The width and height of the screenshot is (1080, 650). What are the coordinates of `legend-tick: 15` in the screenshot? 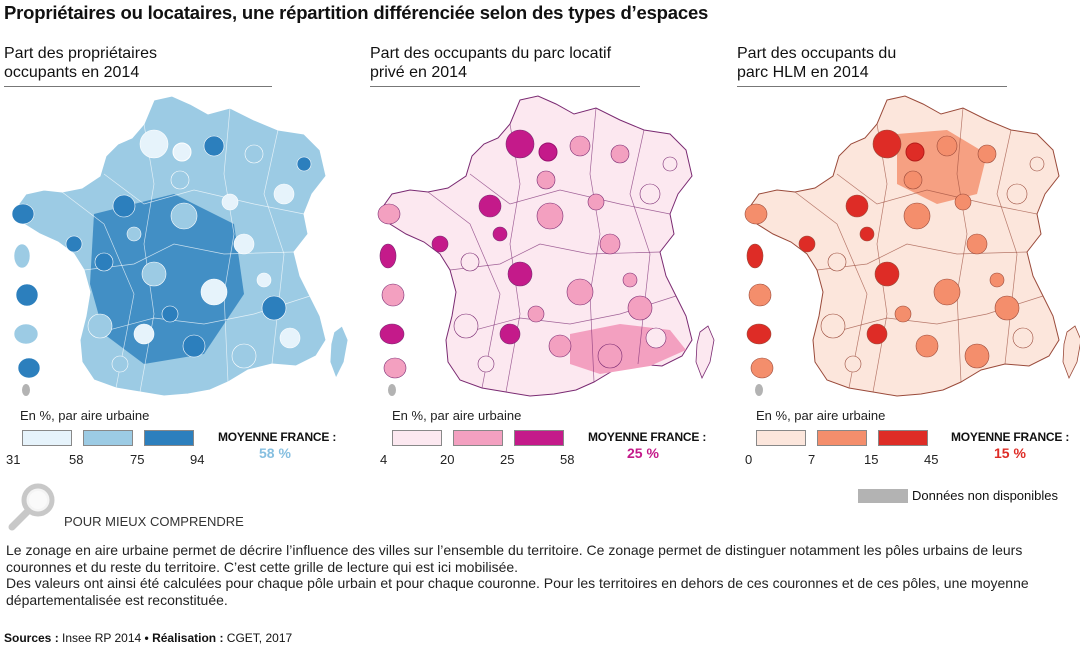 It's located at (871, 459).